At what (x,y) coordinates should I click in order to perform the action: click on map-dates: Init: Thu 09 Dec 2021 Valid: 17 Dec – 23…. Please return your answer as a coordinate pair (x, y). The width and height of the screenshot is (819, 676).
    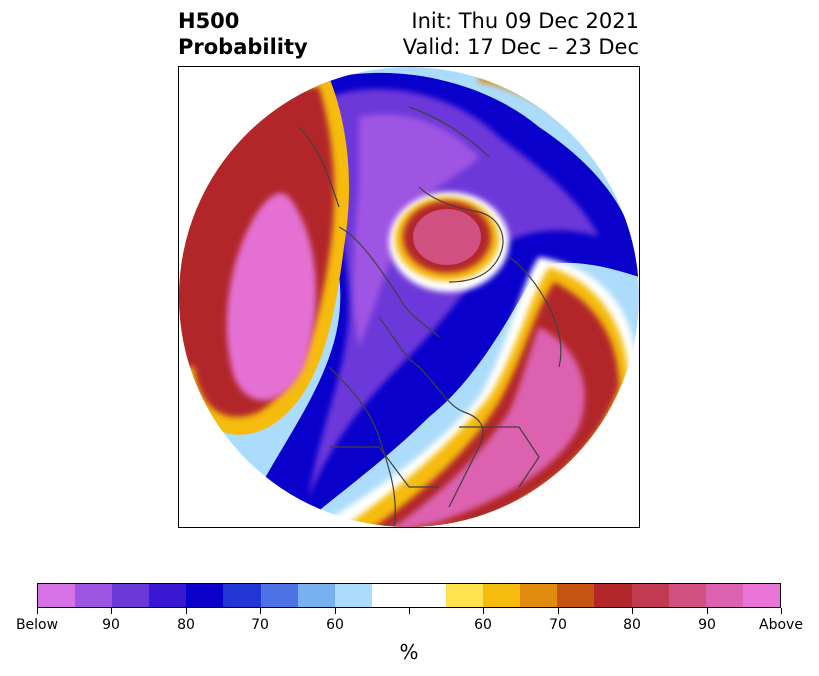
    Looking at the image, I should click on (521, 34).